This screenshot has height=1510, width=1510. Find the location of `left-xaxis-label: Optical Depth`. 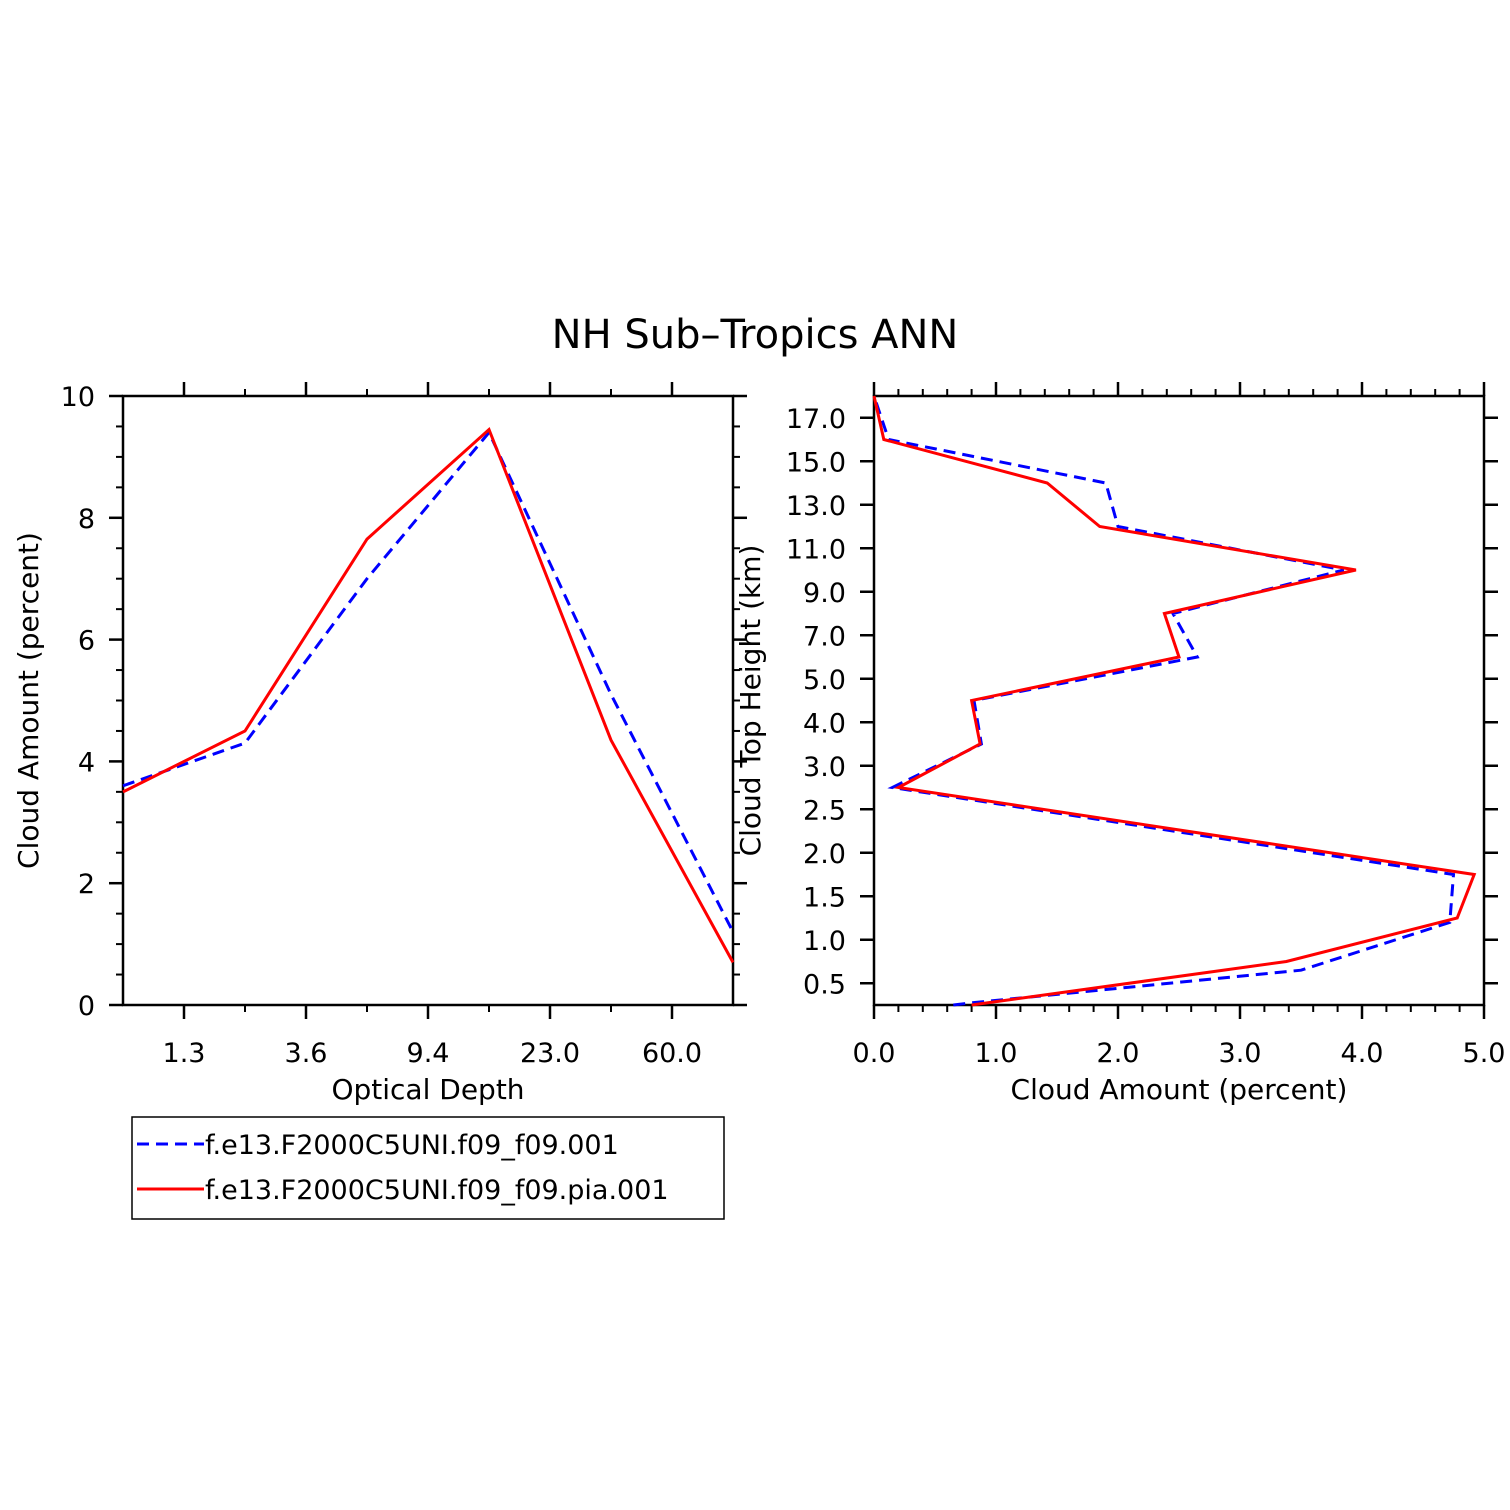

left-xaxis-label: Optical Depth is located at coordinates (427, 1089).